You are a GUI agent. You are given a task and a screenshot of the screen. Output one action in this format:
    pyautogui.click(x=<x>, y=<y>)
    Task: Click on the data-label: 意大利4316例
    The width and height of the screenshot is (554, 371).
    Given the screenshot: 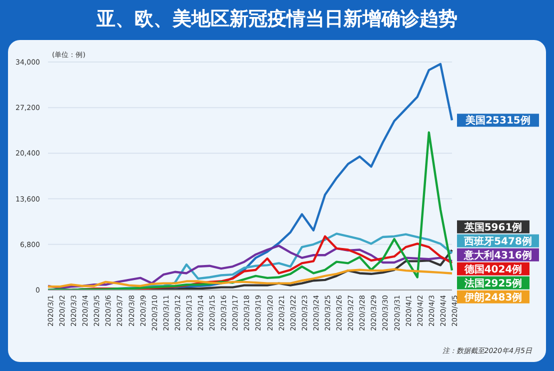 What is the action you would take?
    pyautogui.click(x=497, y=255)
    